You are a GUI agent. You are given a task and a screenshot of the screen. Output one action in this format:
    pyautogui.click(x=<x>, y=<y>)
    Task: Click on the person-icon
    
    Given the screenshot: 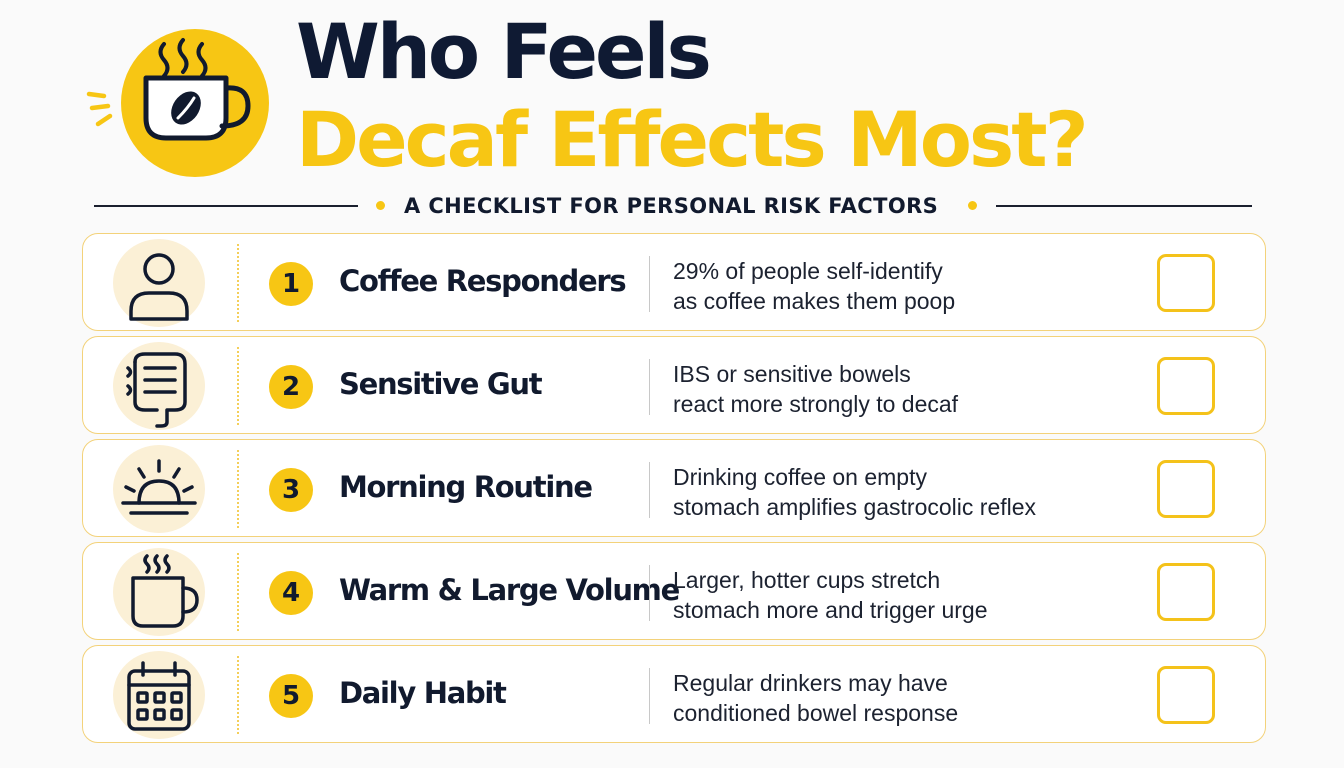 What is the action you would take?
    pyautogui.click(x=159, y=287)
    